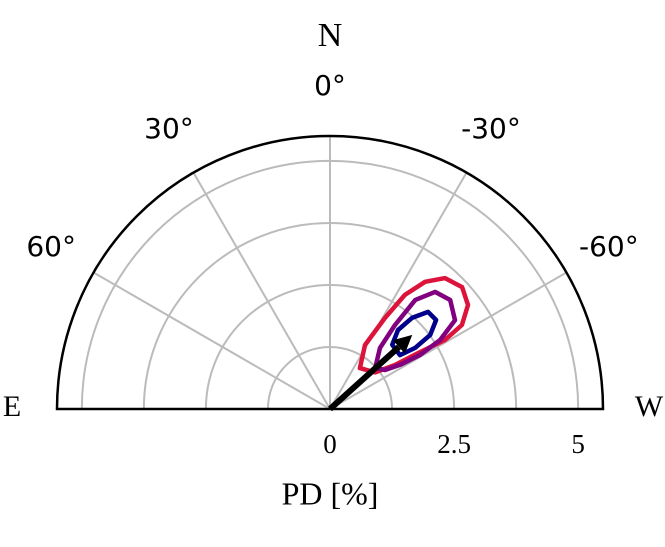 This screenshot has width=665, height=547. I want to click on contour, so click(415, 331).